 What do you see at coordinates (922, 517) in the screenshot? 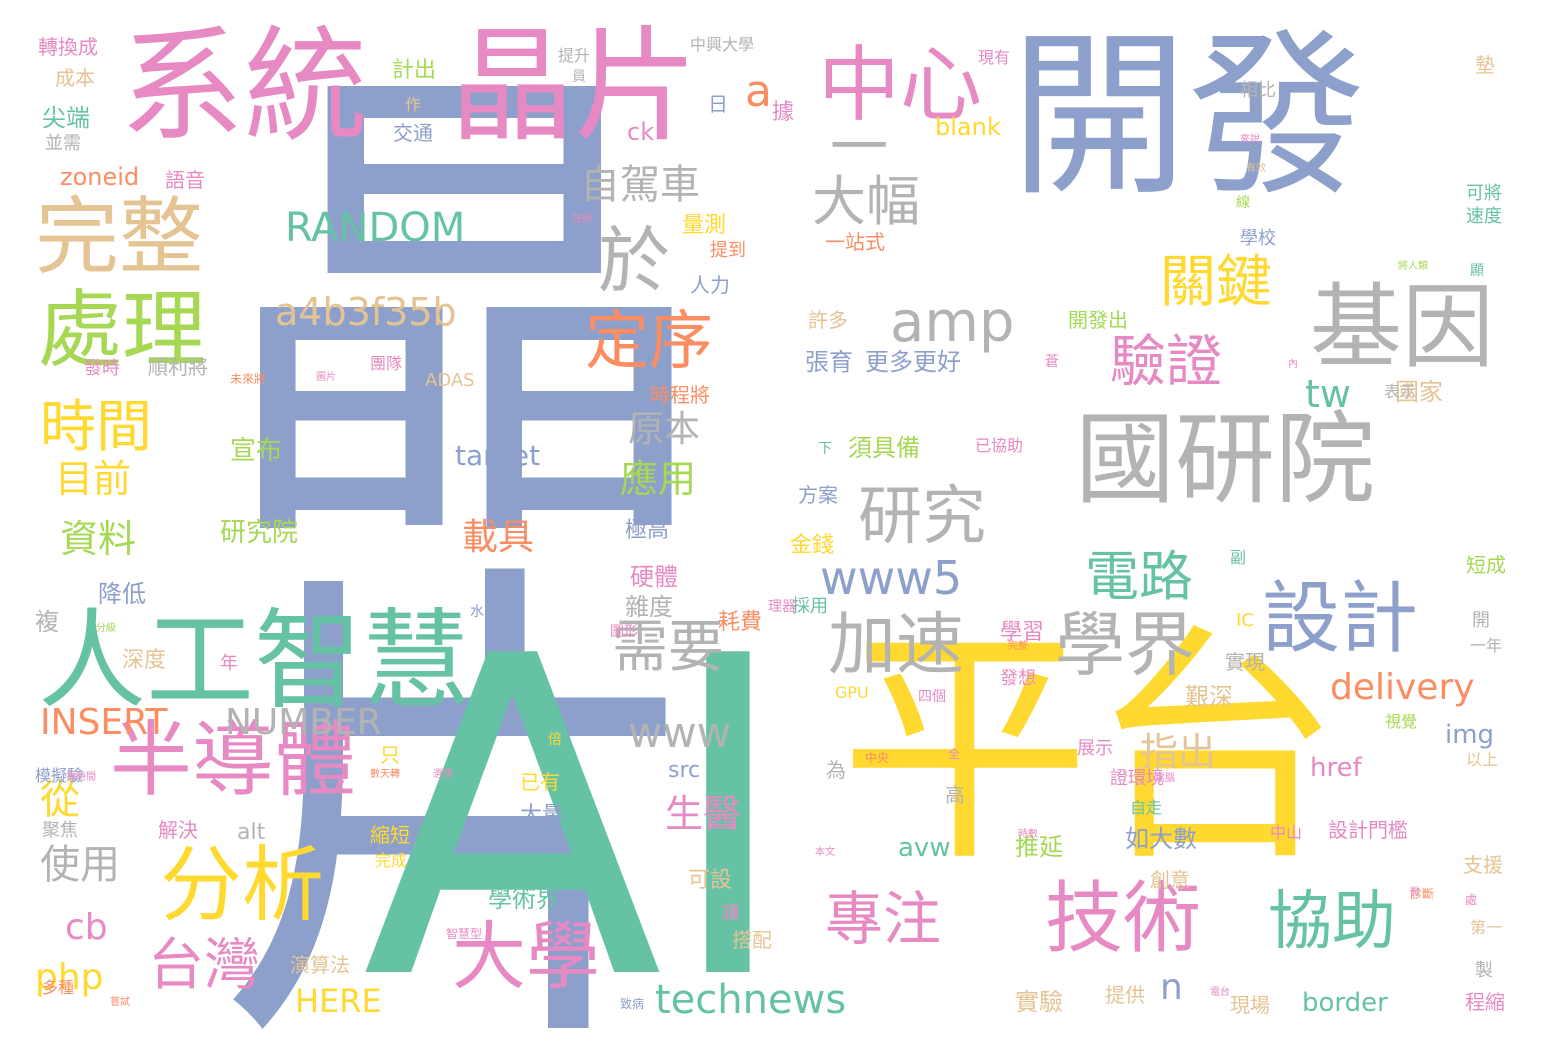
I see `word-20: 研究` at bounding box center [922, 517].